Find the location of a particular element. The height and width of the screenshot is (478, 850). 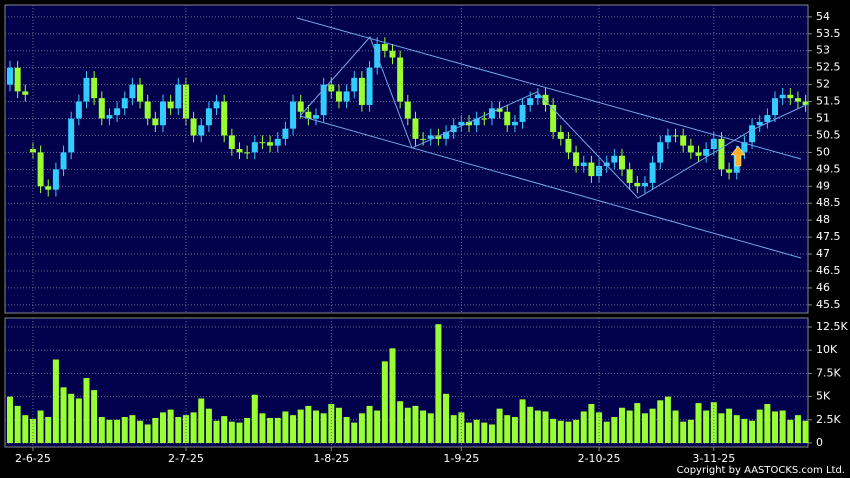

y-tick-label: 52 is located at coordinates (823, 84).